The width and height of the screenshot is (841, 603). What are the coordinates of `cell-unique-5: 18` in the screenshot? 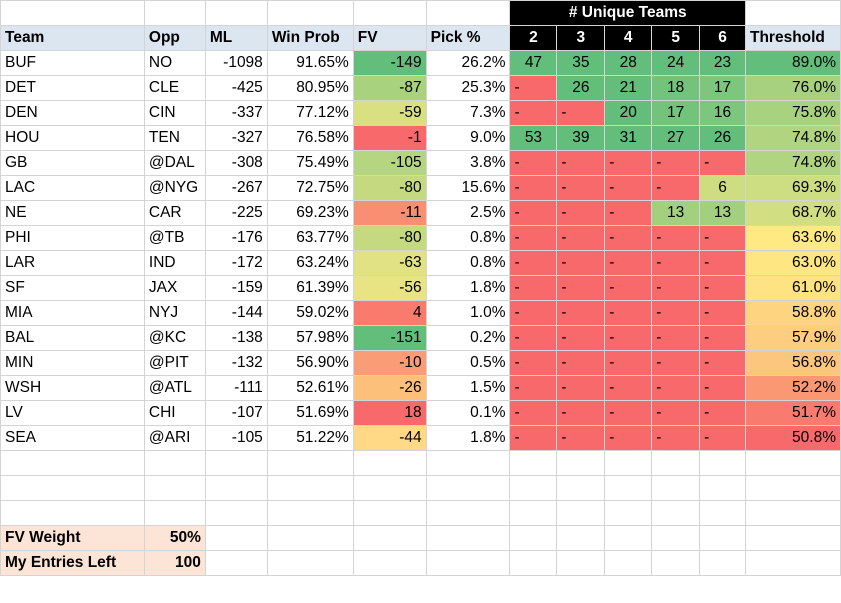 It's located at (676, 88).